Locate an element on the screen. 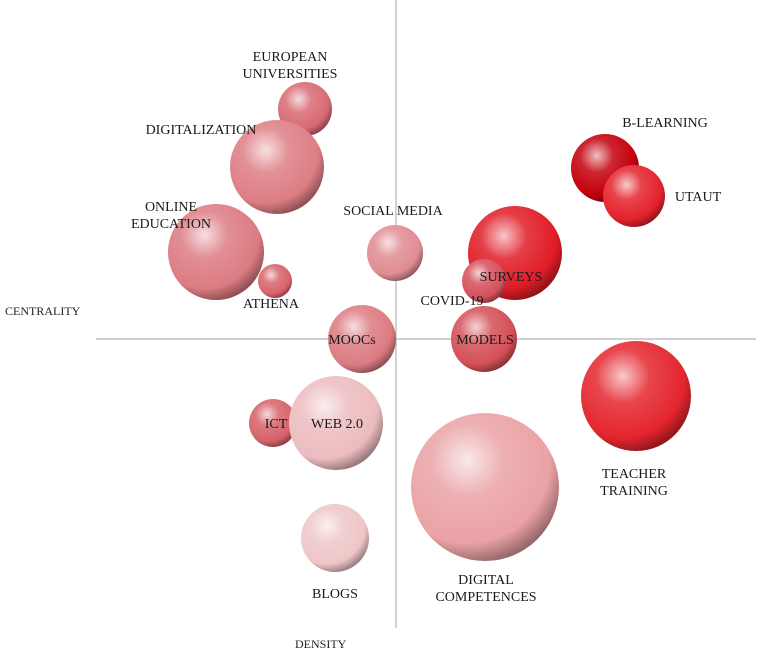  label-surveys: SURVEYS is located at coordinates (511, 277).